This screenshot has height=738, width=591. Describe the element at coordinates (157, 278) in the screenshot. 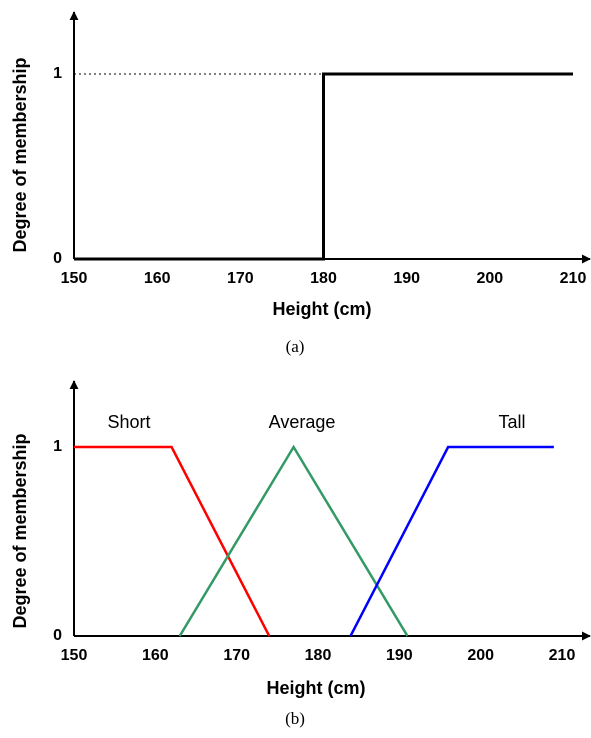

I see `chart-a-x-tick-label: 160` at that location.